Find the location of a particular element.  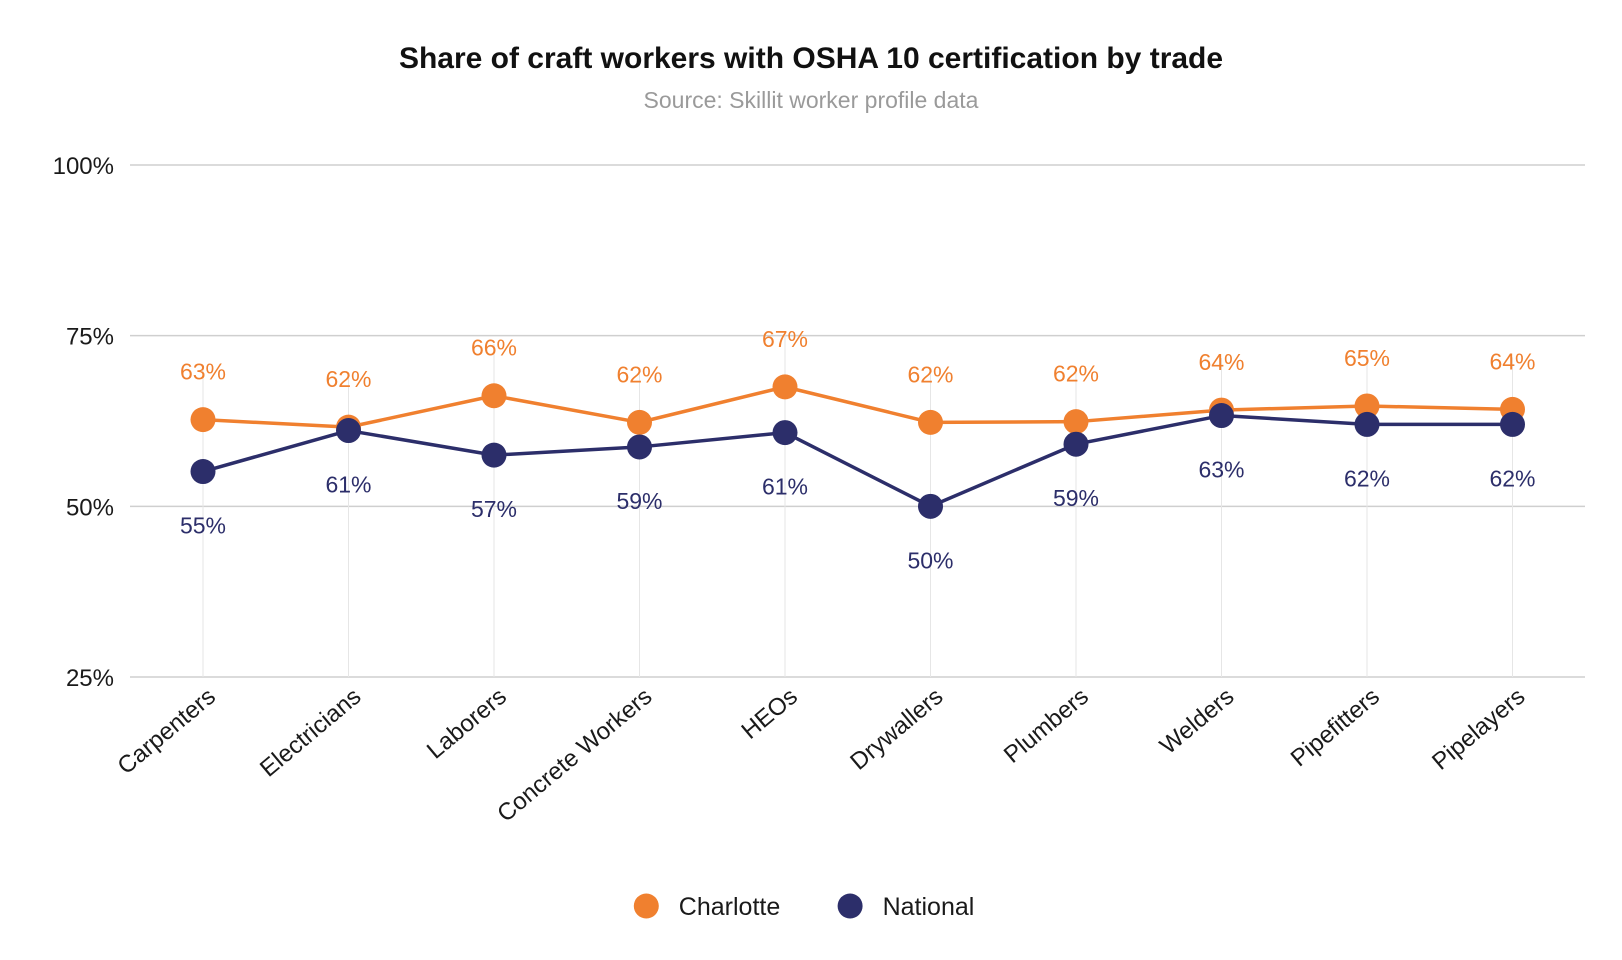

x-tick-label: HEOs is located at coordinates (769, 714).